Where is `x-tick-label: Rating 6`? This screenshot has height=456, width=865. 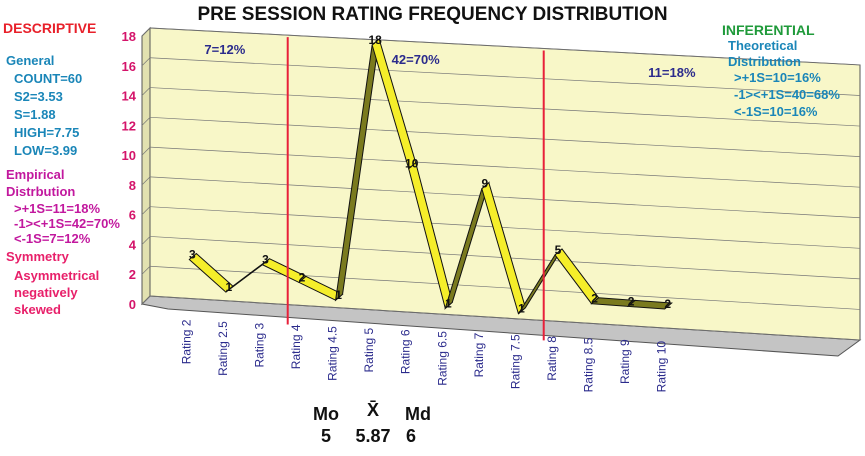
x-tick-label: Rating 6 is located at coordinates (406, 351).